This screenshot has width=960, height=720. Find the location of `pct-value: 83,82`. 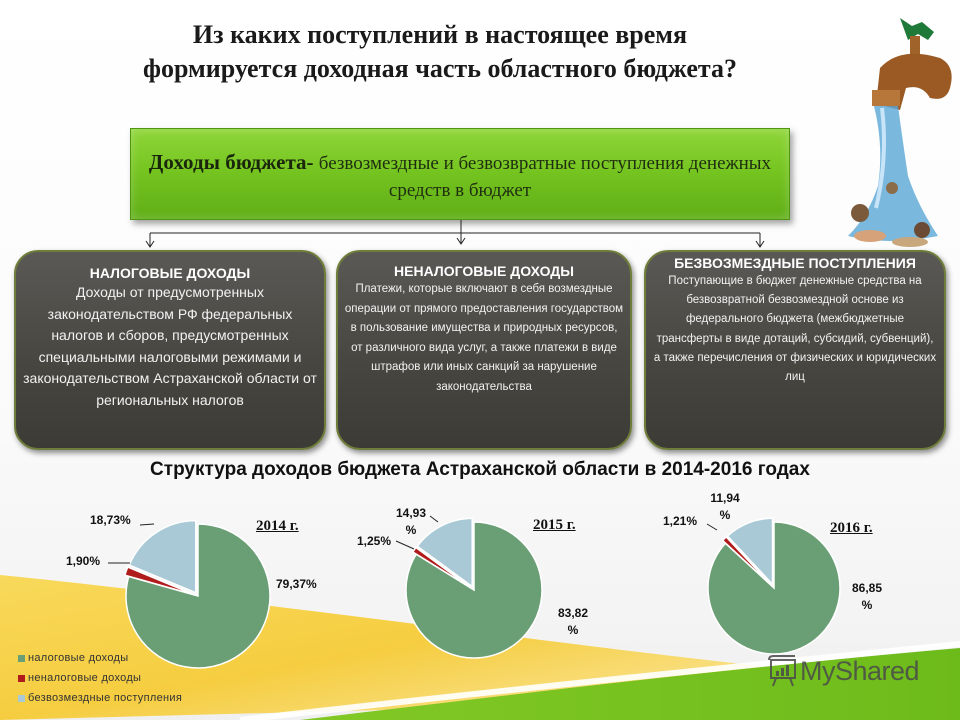

pct-value: 83,82 is located at coordinates (573, 613).